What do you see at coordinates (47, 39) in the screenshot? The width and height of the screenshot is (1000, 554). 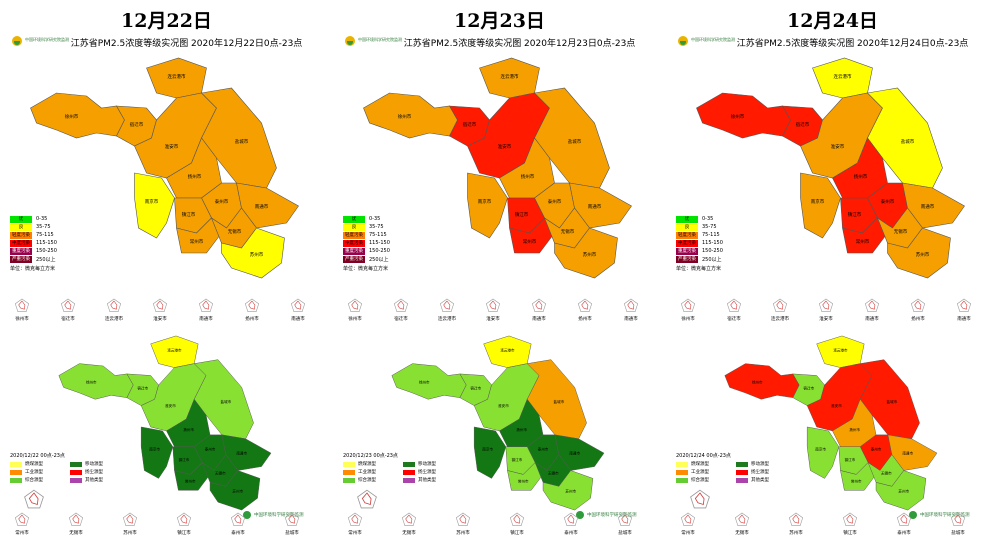 I see `logo-text: 中国环境科学研究院监测` at bounding box center [47, 39].